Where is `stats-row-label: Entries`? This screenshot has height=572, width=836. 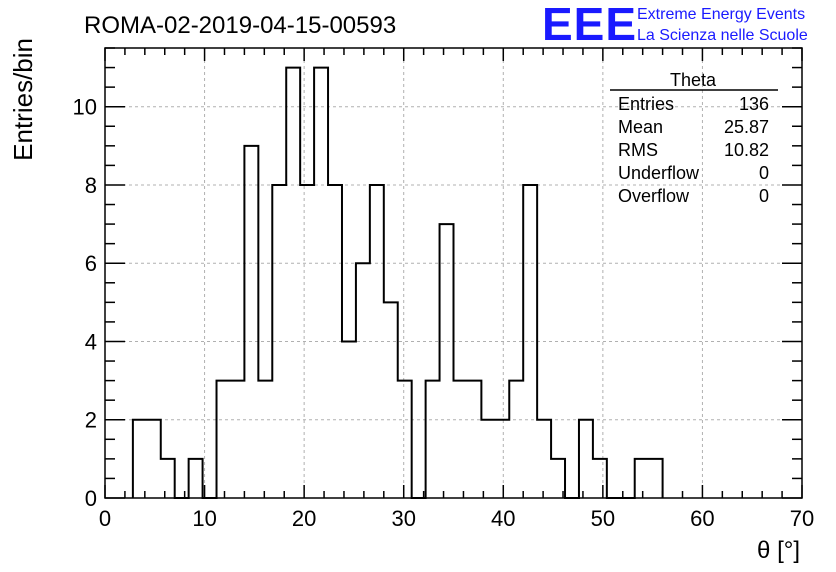 stats-row-label: Entries is located at coordinates (646, 104).